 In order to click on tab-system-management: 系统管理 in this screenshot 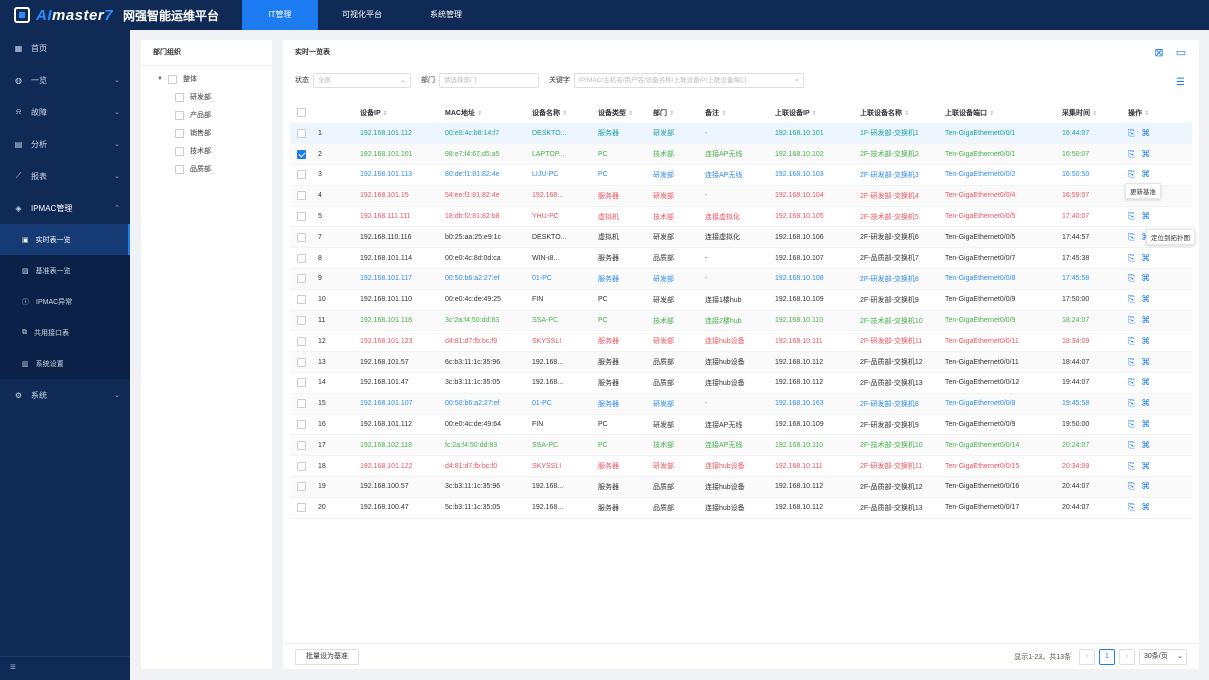, I will do `click(446, 14)`.